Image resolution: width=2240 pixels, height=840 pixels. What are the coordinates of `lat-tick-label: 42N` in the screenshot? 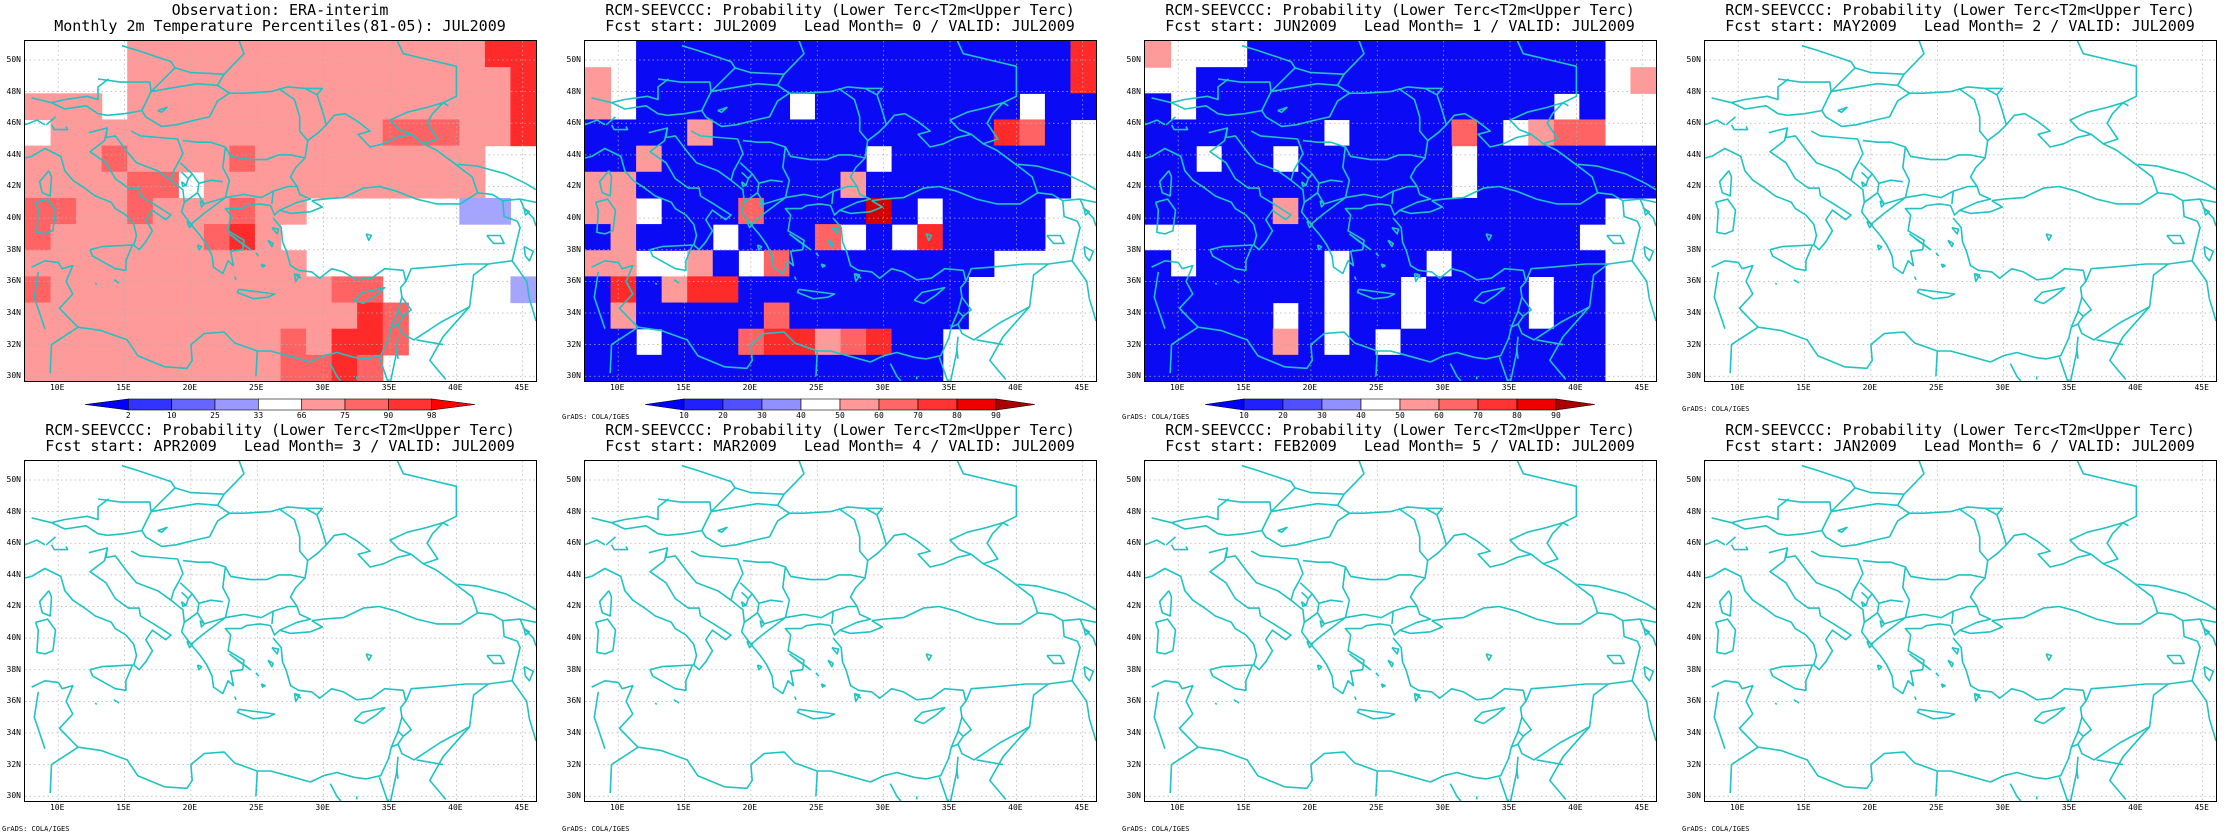 It's located at (1693, 606).